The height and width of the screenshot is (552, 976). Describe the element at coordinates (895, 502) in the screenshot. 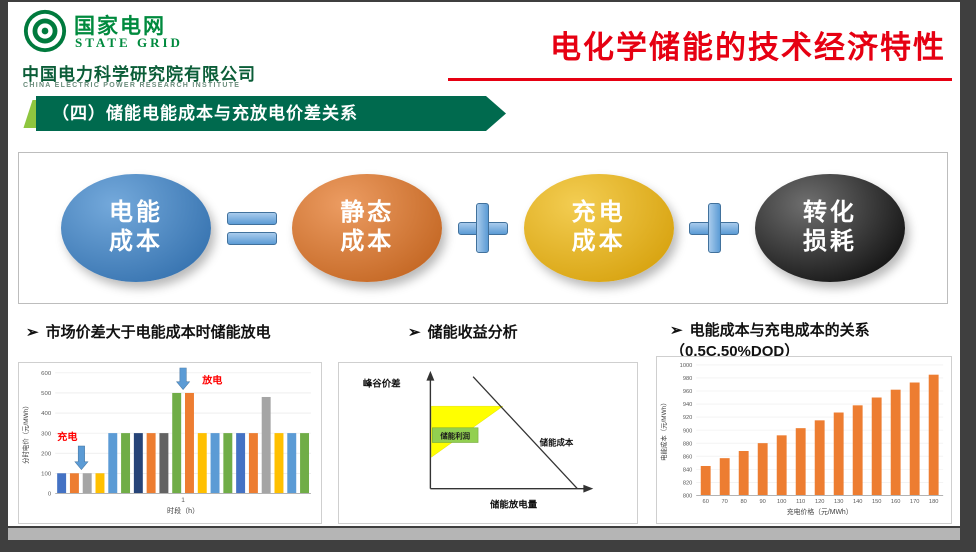

I see `x-tick-label: 160` at that location.